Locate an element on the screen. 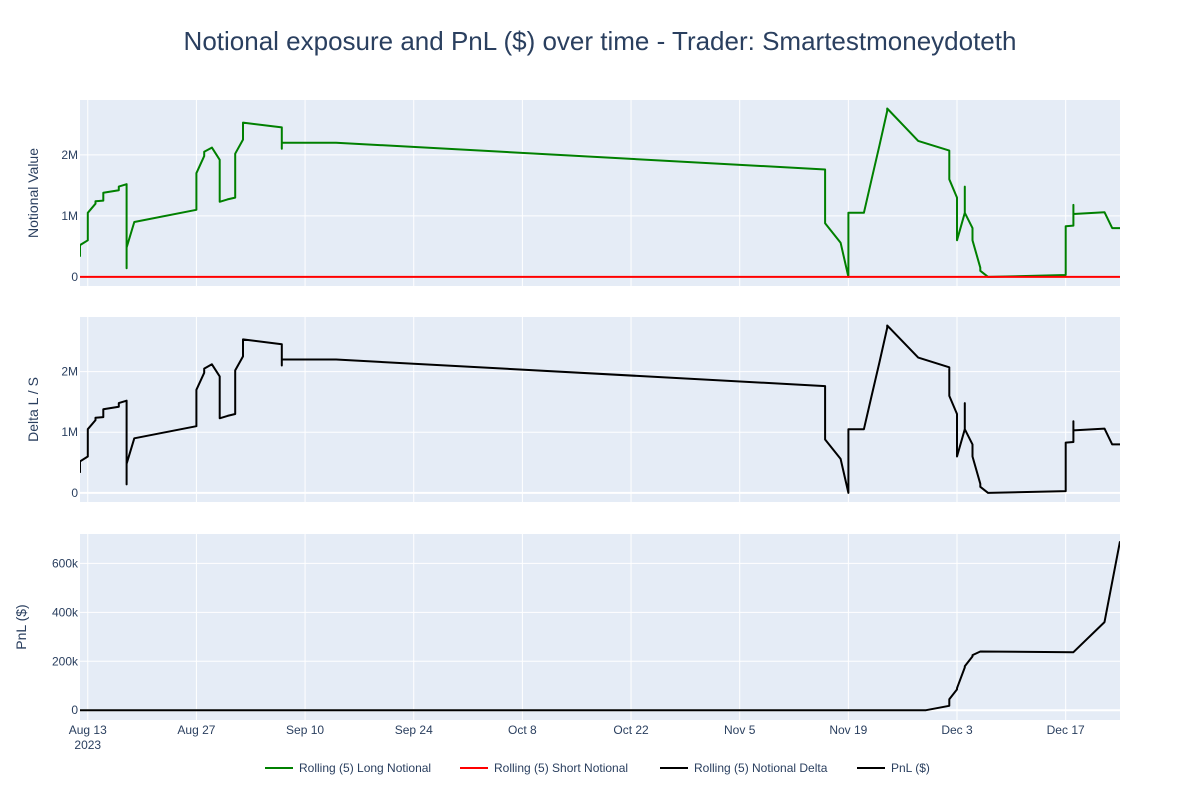 The height and width of the screenshot is (805, 1200). legend-item: Rolling (5) Notional Delta is located at coordinates (744, 768).